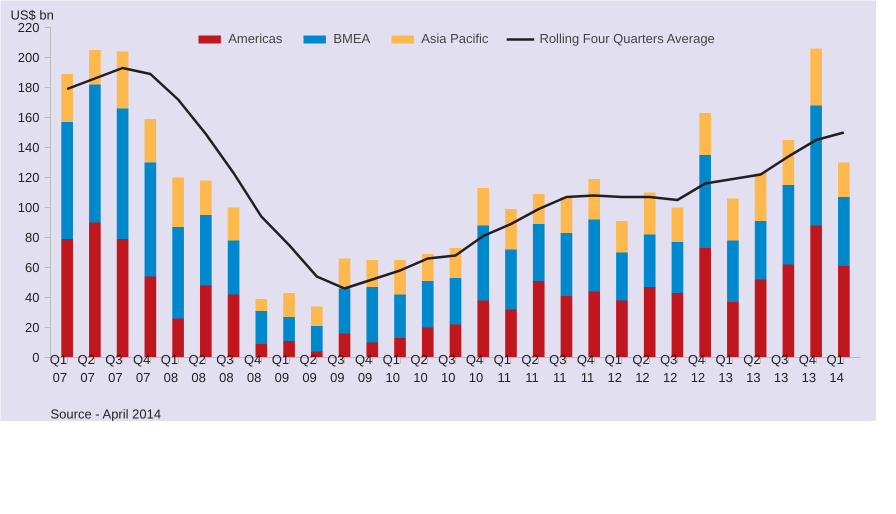  What do you see at coordinates (613, 368) in the screenshot?
I see `x-tick-label: Q1 12` at bounding box center [613, 368].